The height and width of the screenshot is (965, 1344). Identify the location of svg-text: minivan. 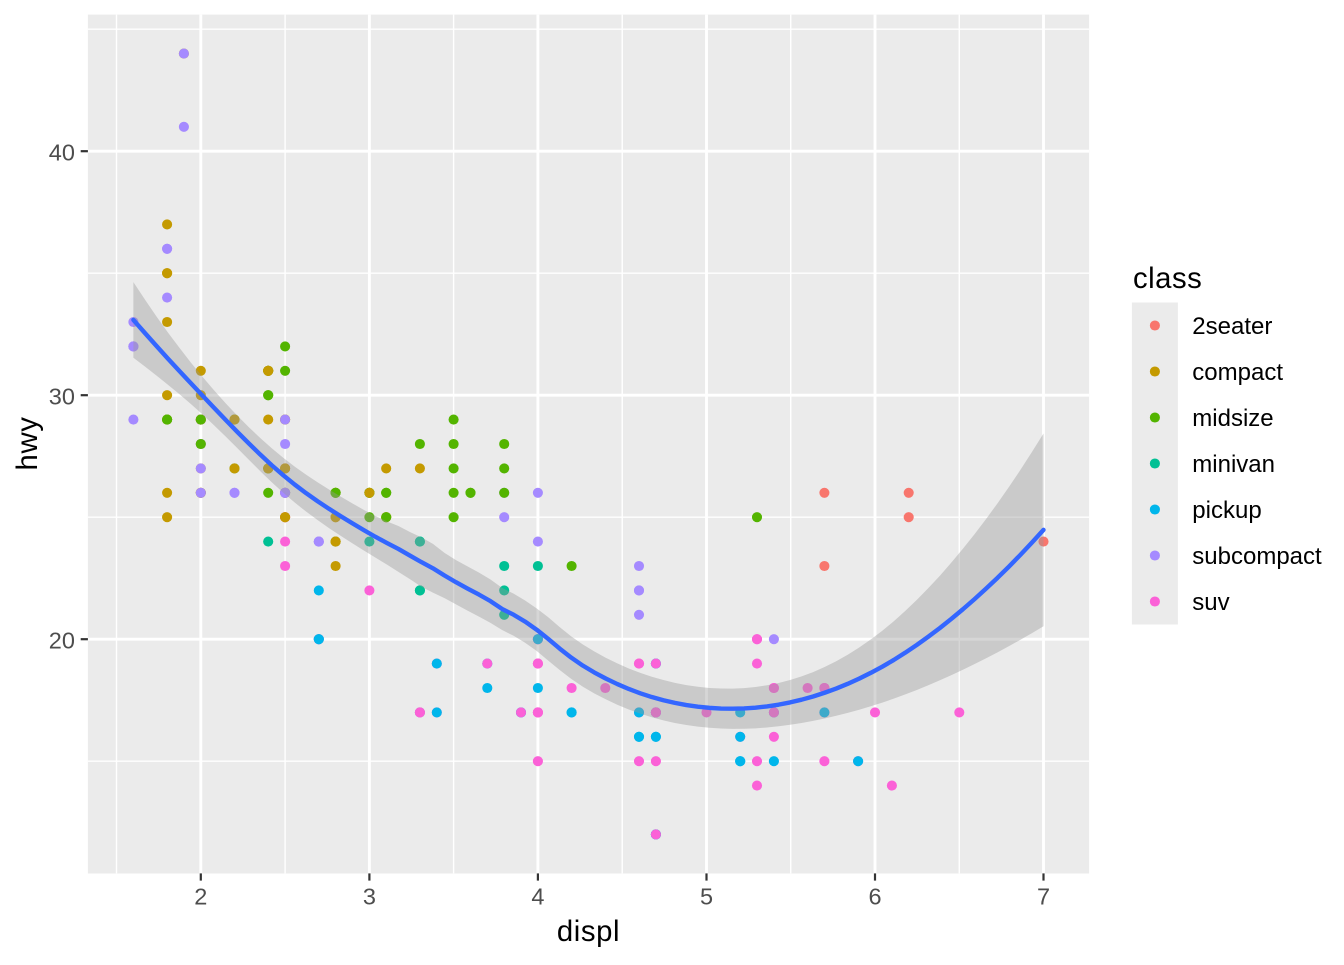
(1233, 464).